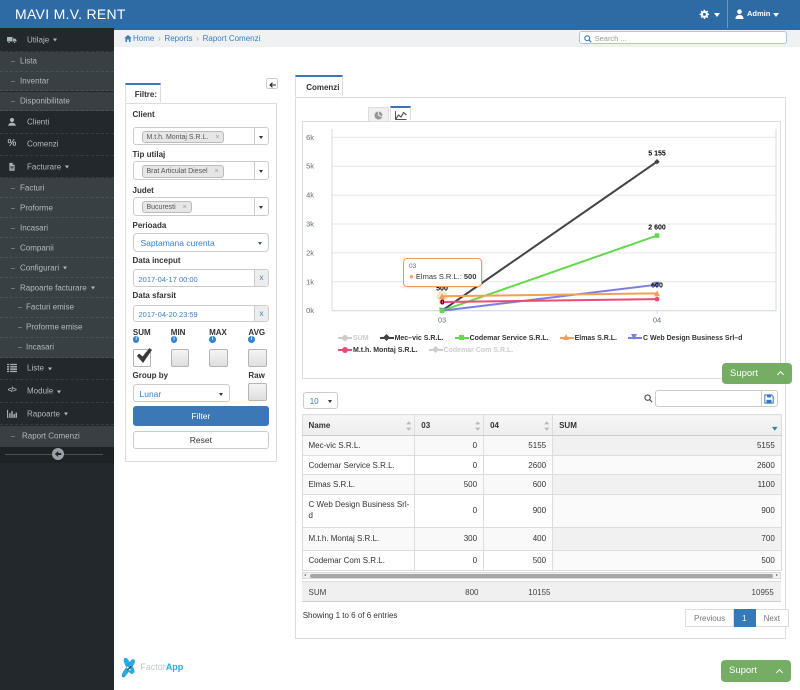 This screenshot has width=800, height=690. What do you see at coordinates (310, 252) in the screenshot?
I see `svg-text: 2k` at bounding box center [310, 252].